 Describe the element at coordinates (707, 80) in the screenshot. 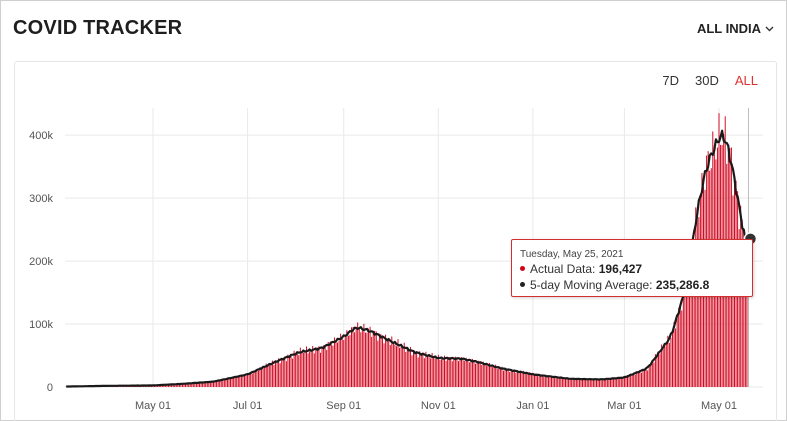

I see `range-30d-button: 30D` at that location.